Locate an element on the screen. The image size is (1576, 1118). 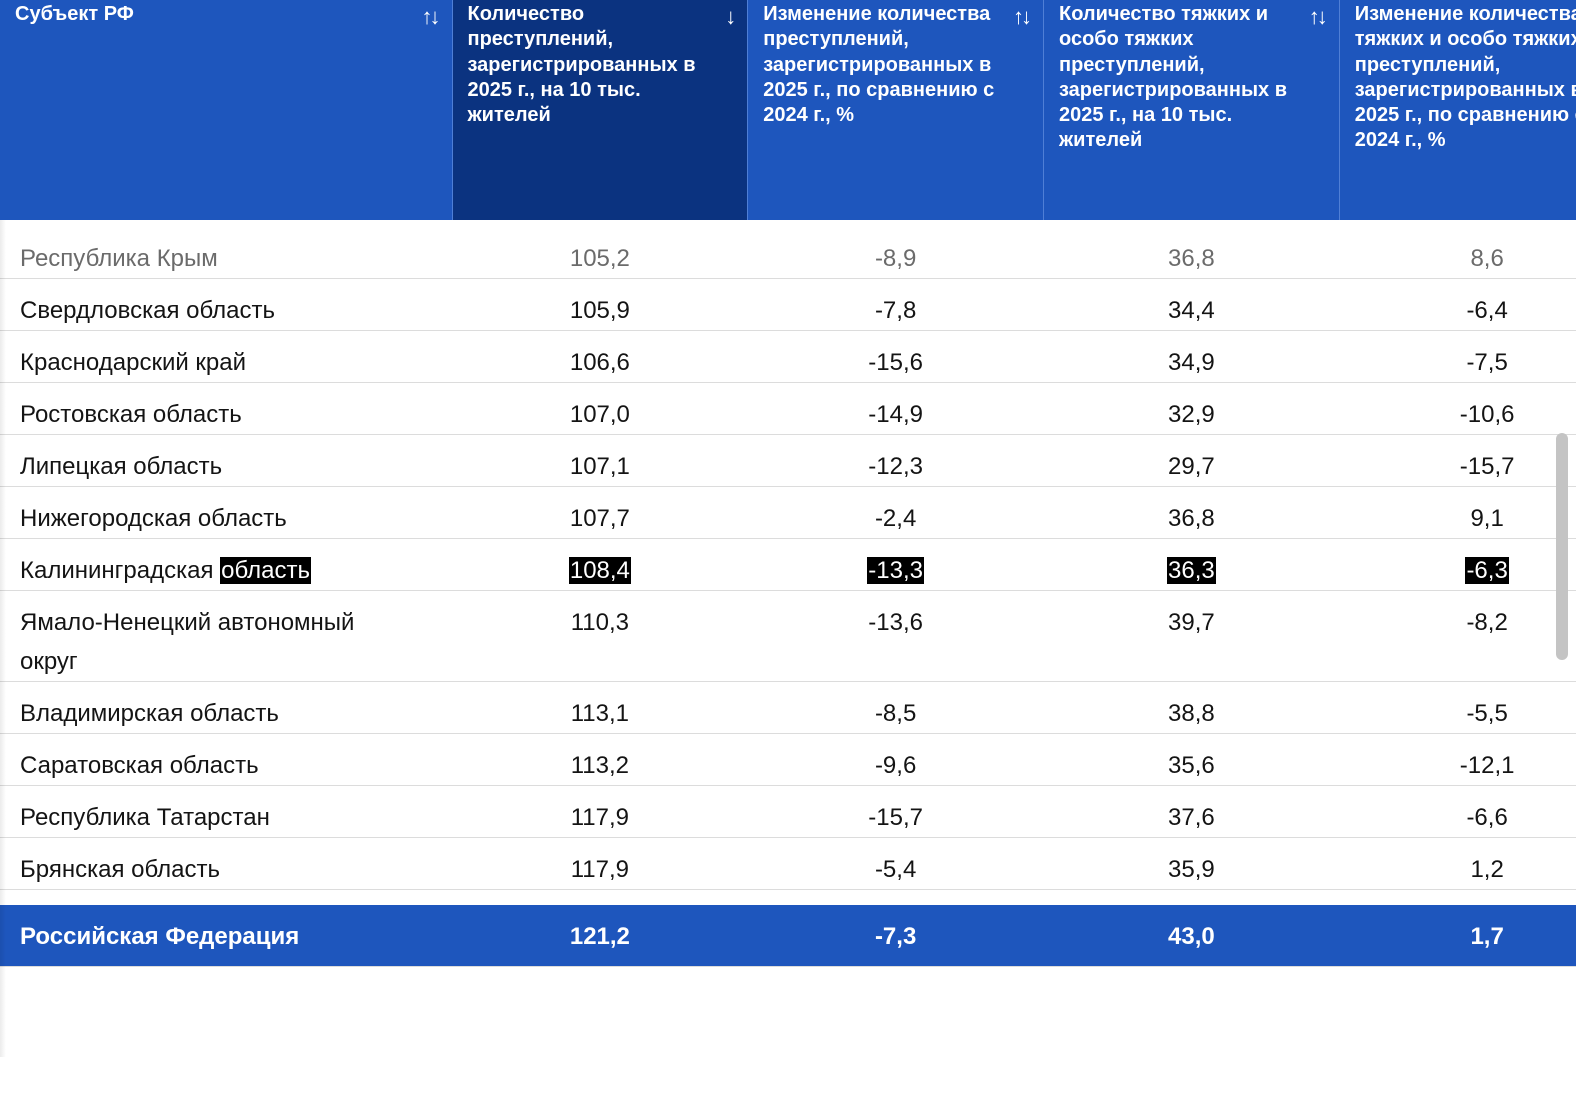
value-cell: 39,7 is located at coordinates (1191, 636).